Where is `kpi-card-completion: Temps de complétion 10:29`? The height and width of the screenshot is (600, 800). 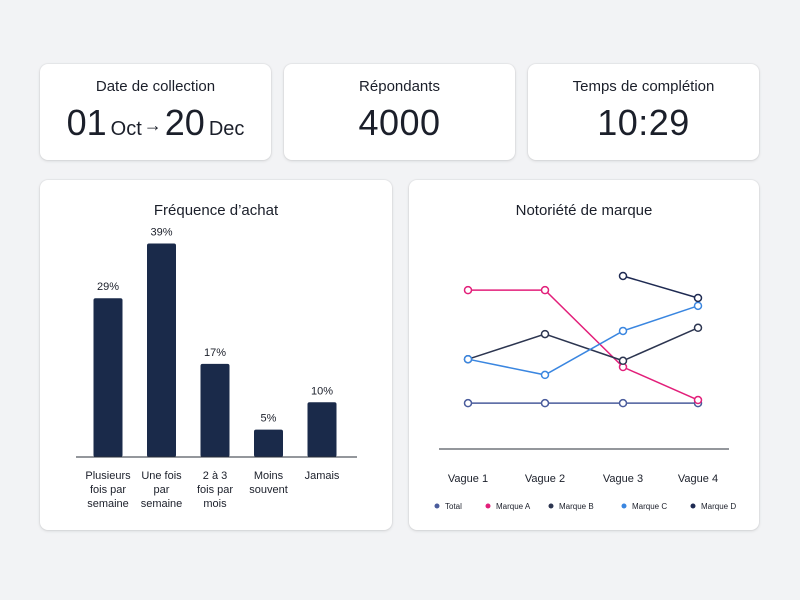
kpi-card-completion: Temps de complétion 10:29 is located at coordinates (643, 112).